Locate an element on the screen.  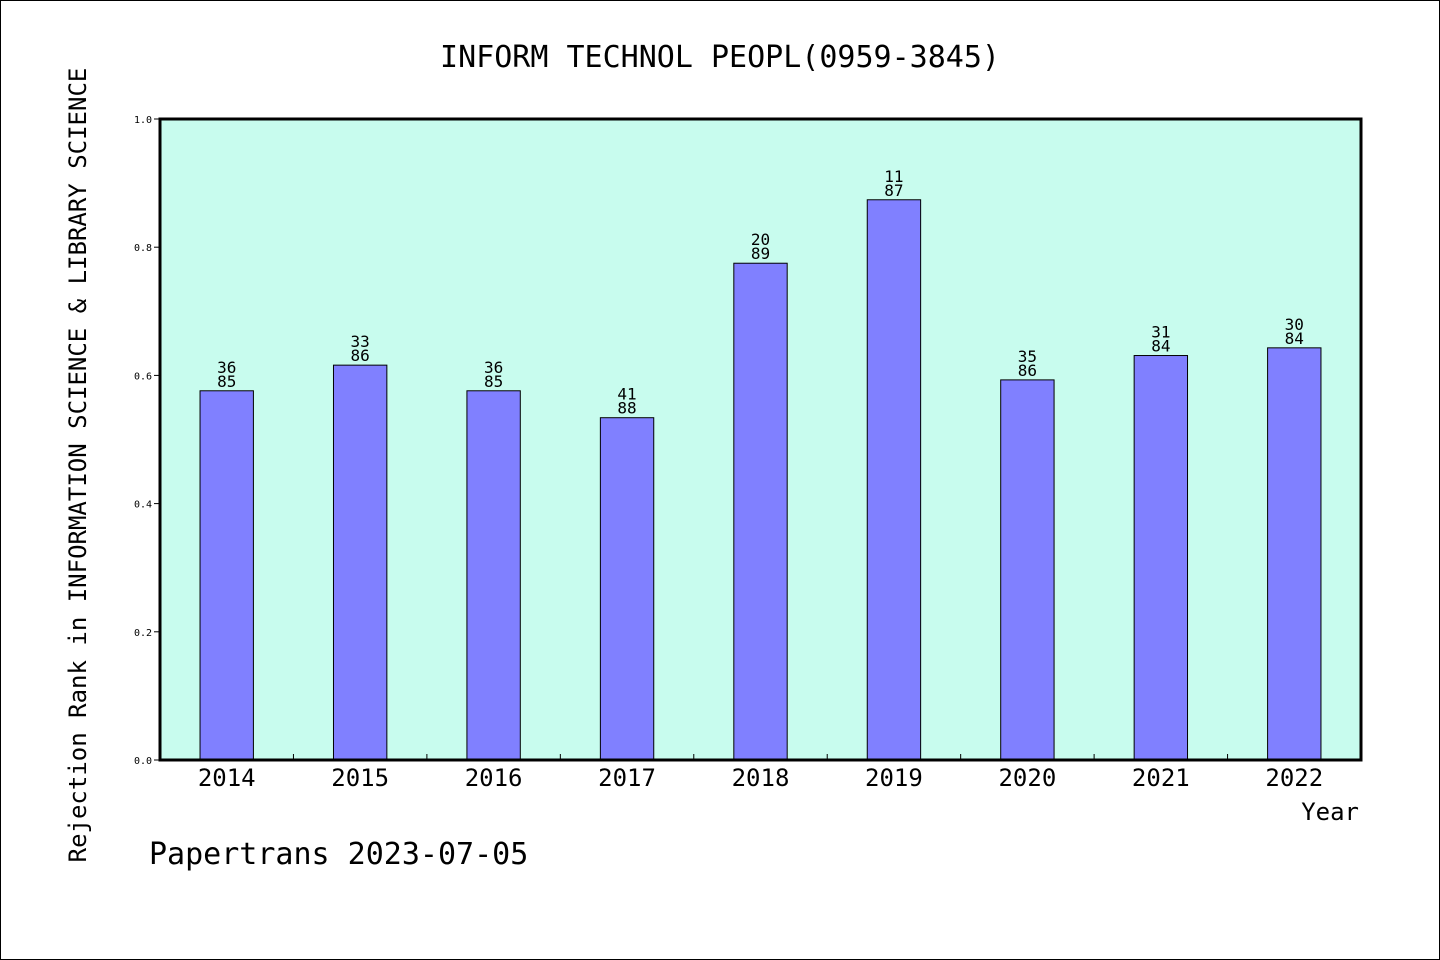
footer-credit: Papertrans 2023-07-05 is located at coordinates (338, 854).